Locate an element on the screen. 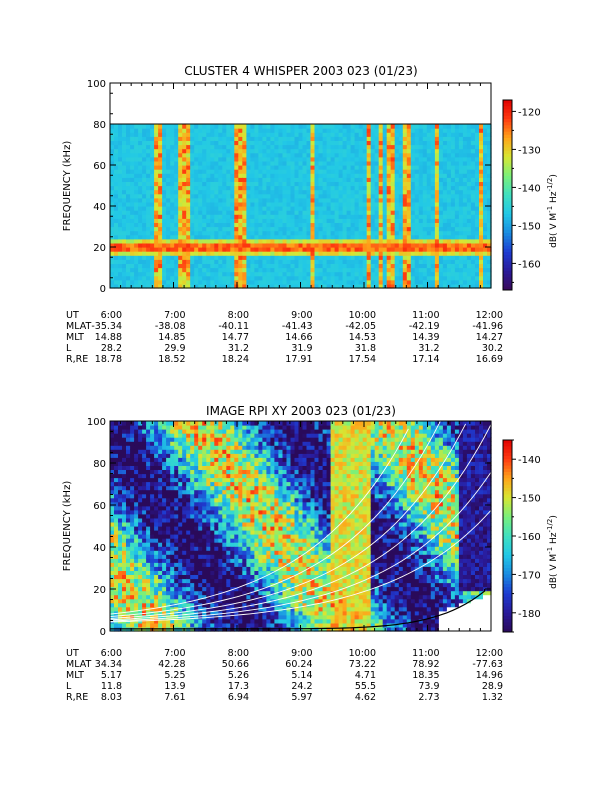 This screenshot has width=600, height=800. colorbar-swatch is located at coordinates (507, 133).